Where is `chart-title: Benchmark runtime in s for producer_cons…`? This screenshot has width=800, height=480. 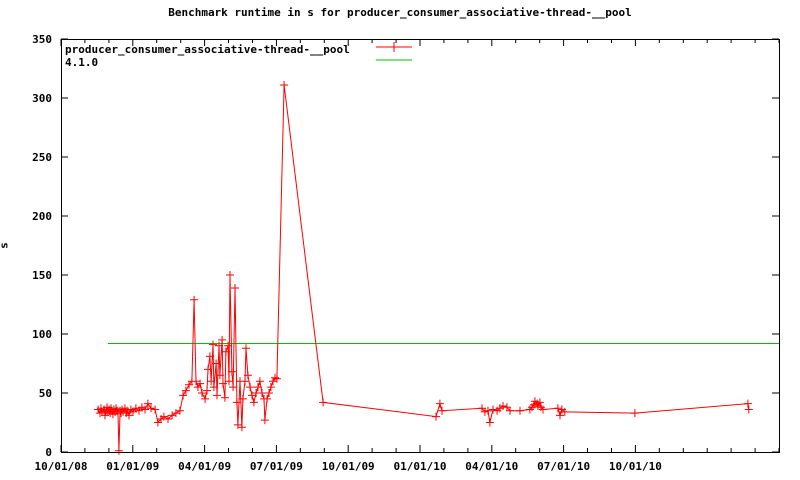 chart-title: Benchmark runtime in s for producer_cons… is located at coordinates (400, 12).